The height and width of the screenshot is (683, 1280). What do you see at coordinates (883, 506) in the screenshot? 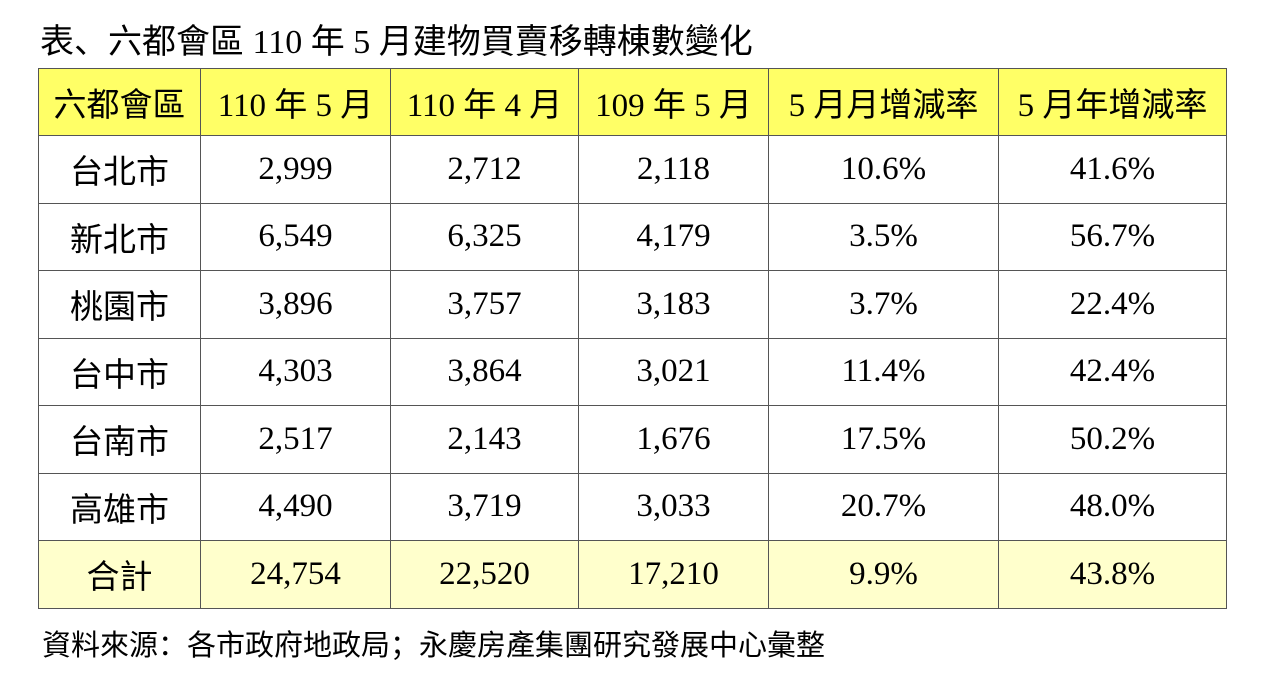
I see `cell: 20.7%` at bounding box center [883, 506].